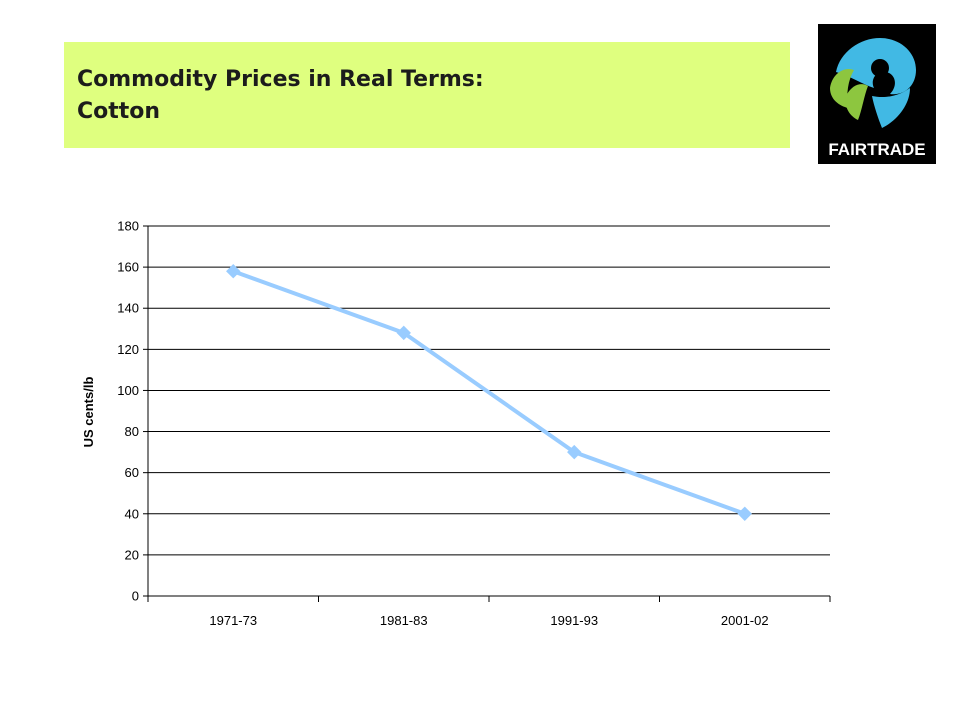  I want to click on y-tick-label: 160, so click(128, 267).